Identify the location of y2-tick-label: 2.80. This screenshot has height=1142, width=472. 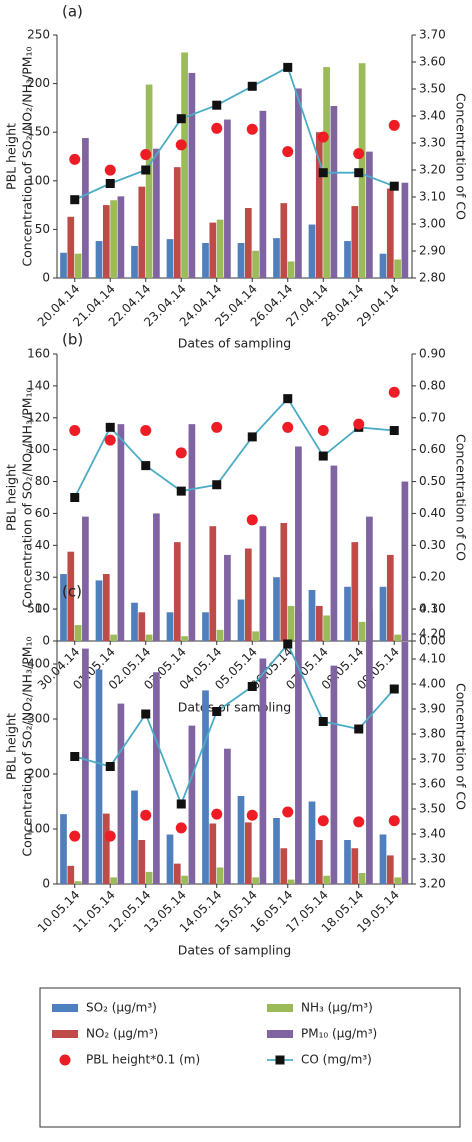
(432, 278).